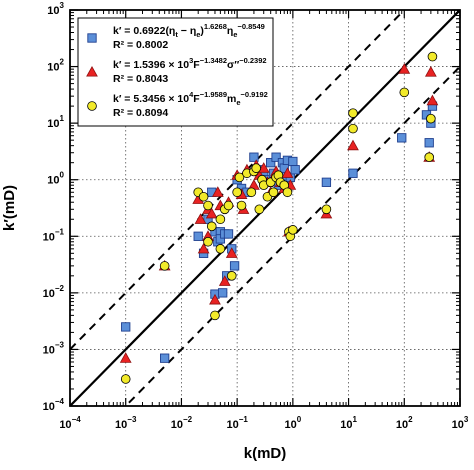  What do you see at coordinates (92, 106) in the screenshot?
I see `legend-marker-circle` at bounding box center [92, 106].